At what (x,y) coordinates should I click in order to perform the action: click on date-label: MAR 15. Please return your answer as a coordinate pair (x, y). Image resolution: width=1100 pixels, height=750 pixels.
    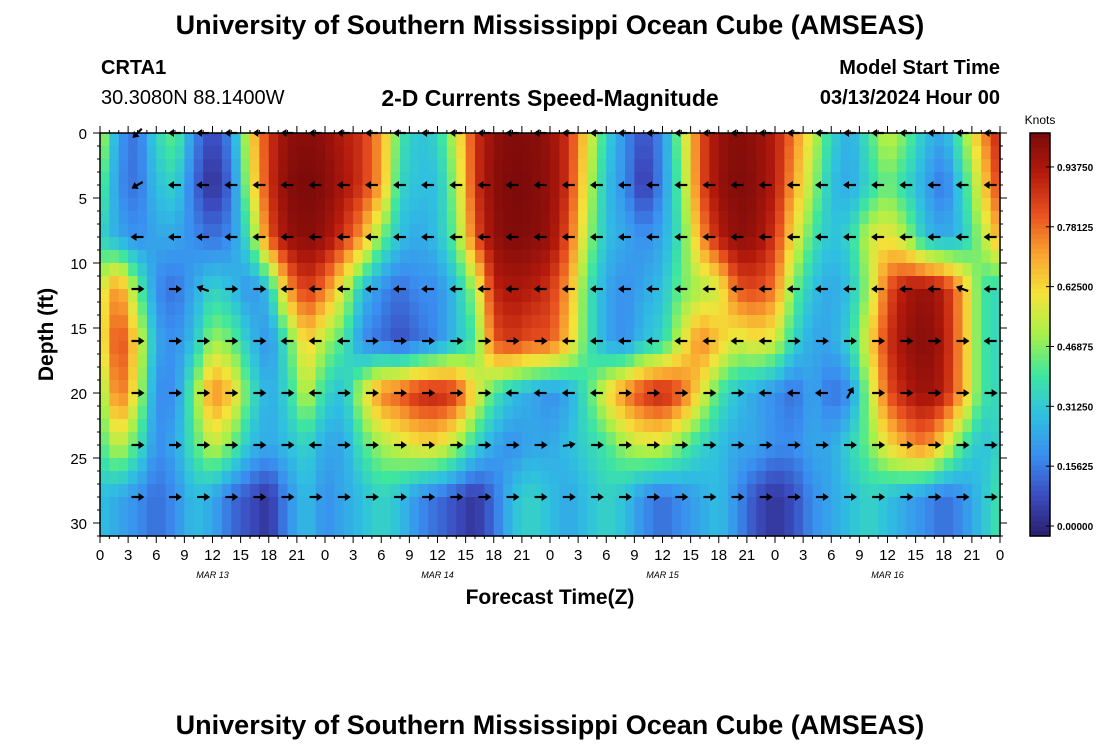
    Looking at the image, I should click on (663, 575).